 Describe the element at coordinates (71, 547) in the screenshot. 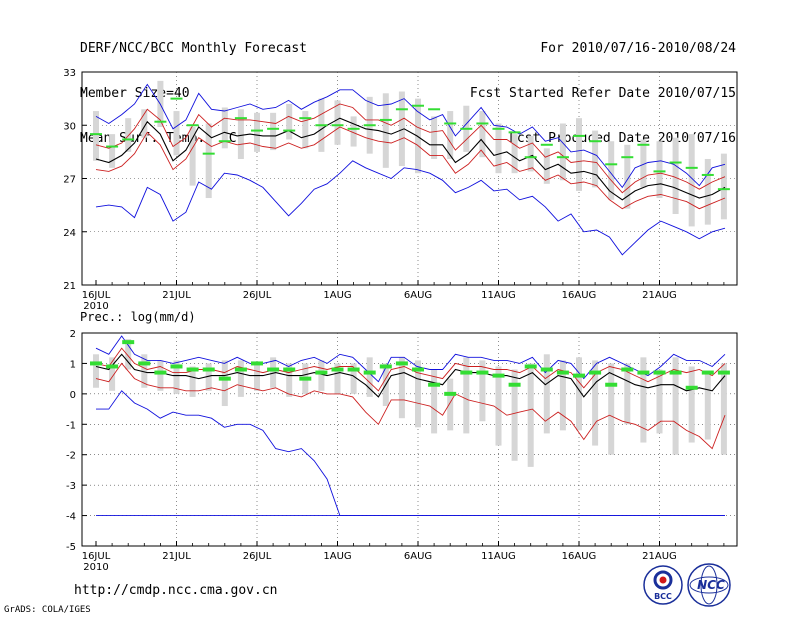

I see `y-tick-label: -5` at that location.